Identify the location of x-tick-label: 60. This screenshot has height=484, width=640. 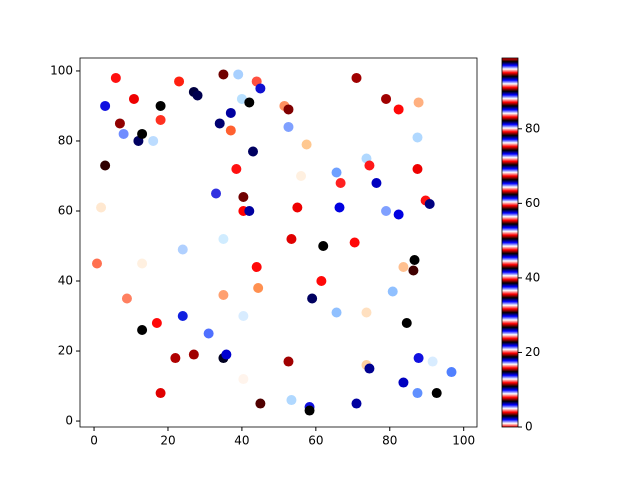
(315, 441).